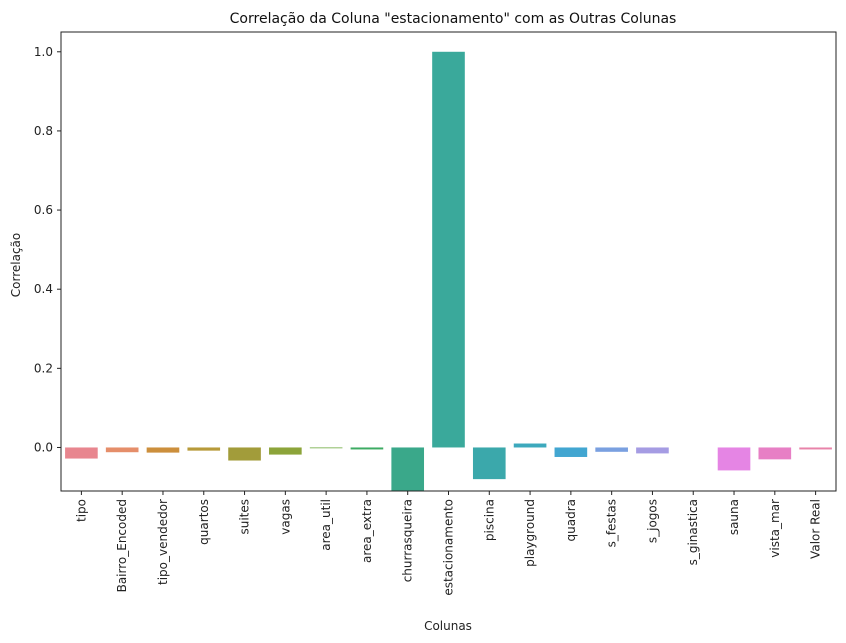 Image resolution: width=846 pixels, height=643 pixels. I want to click on y-axis-label: Correlação, so click(16, 265).